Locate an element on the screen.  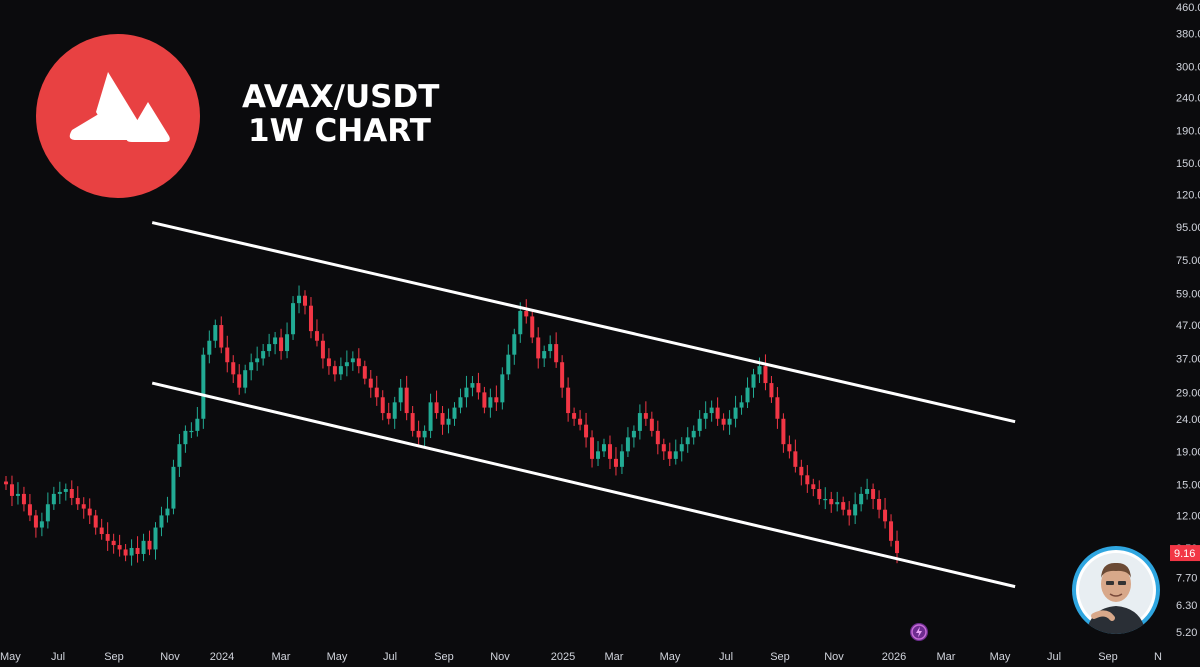
price-tick-label: 120.0 is located at coordinates (1188, 195).